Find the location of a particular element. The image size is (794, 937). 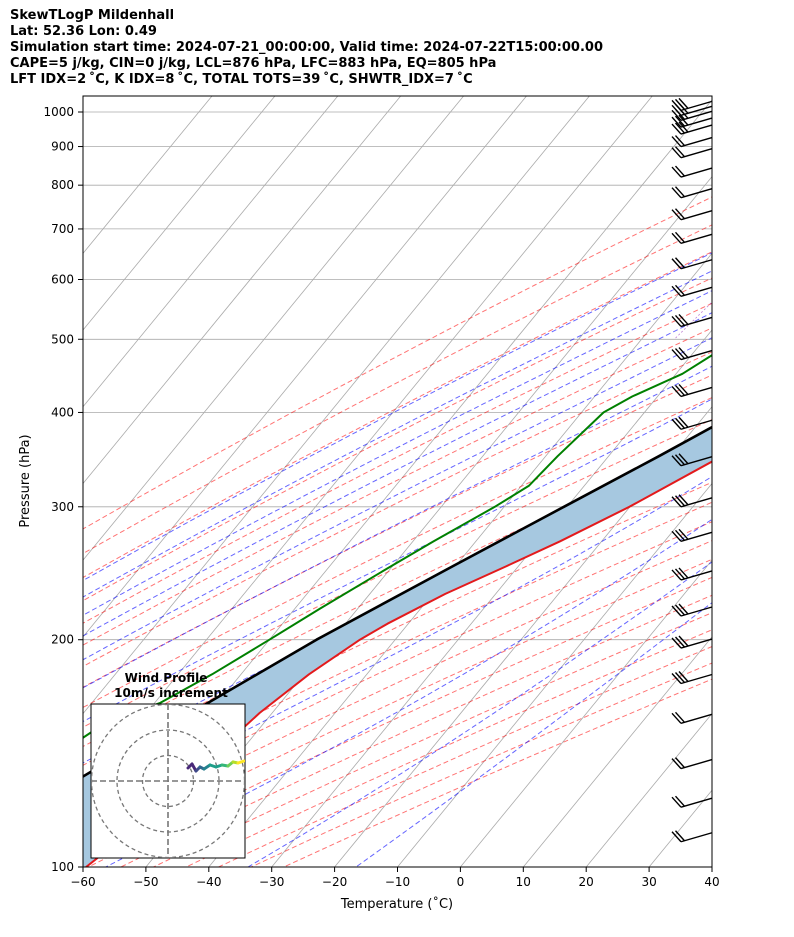

x-tick-label: −10 is located at coordinates (397, 882).